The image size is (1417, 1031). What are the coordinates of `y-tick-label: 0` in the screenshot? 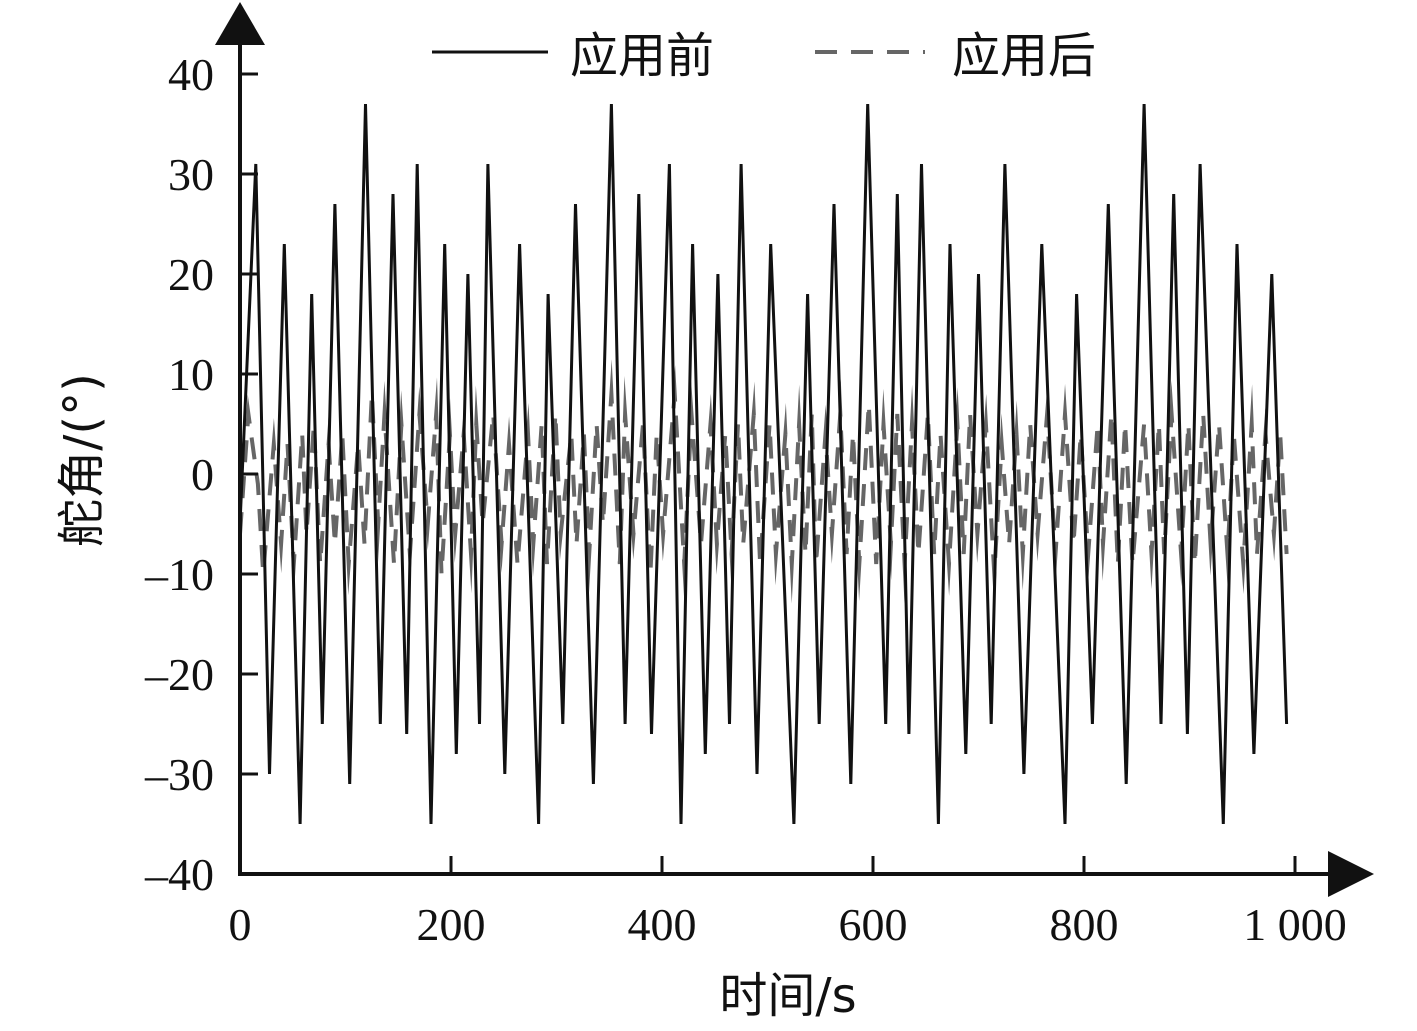 It's located at (202, 474).